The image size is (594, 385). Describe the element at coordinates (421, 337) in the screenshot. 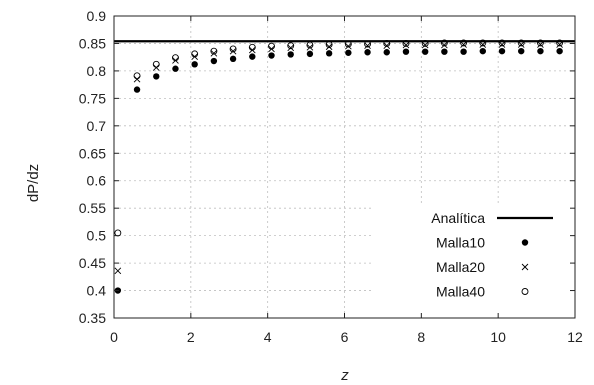

I see `x-tick-label: 8` at that location.